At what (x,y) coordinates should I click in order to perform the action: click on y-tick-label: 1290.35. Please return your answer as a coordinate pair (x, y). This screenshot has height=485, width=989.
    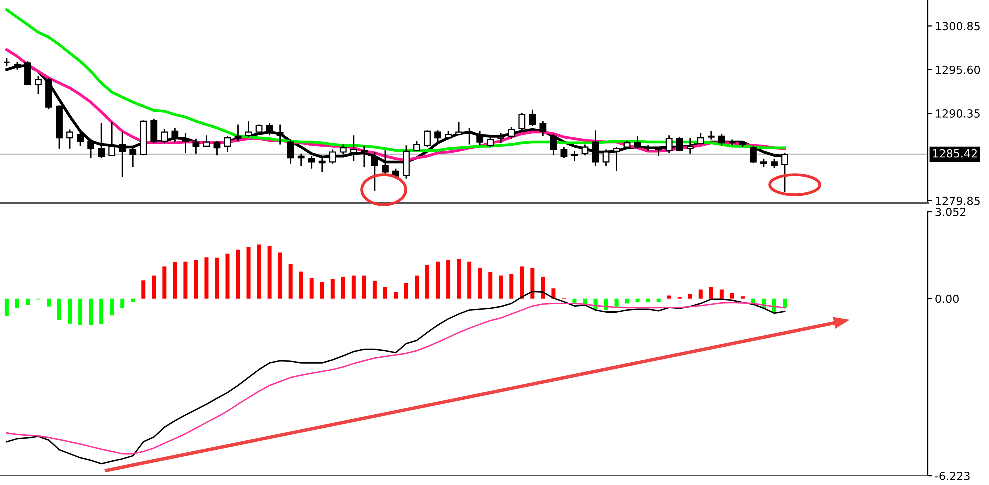
    Looking at the image, I should click on (958, 114).